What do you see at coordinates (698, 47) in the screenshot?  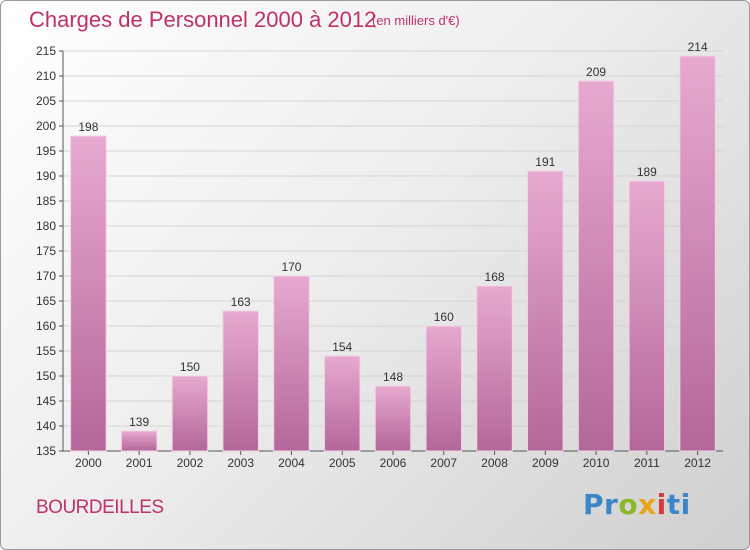 I see `data-label: 214` at bounding box center [698, 47].